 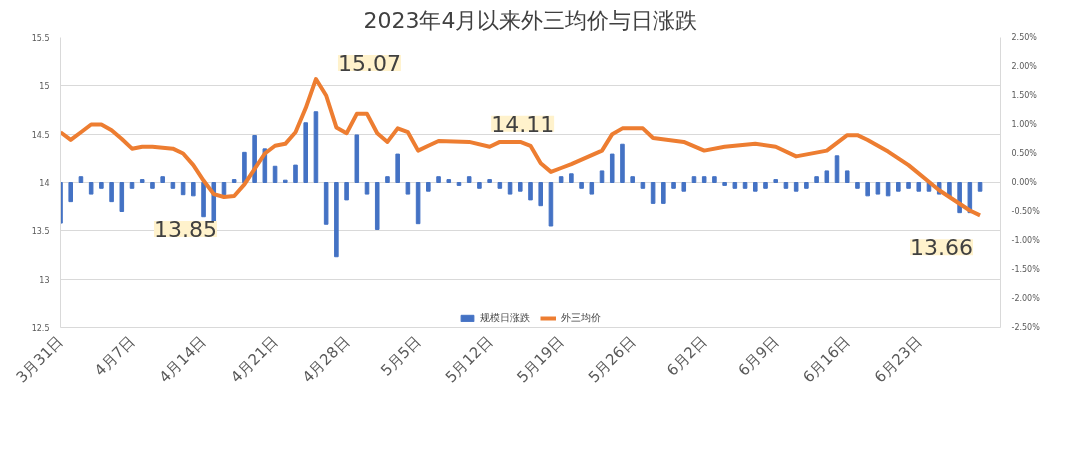 What do you see at coordinates (39, 359) in the screenshot?
I see `x-tick-label: 3月31日` at bounding box center [39, 359].